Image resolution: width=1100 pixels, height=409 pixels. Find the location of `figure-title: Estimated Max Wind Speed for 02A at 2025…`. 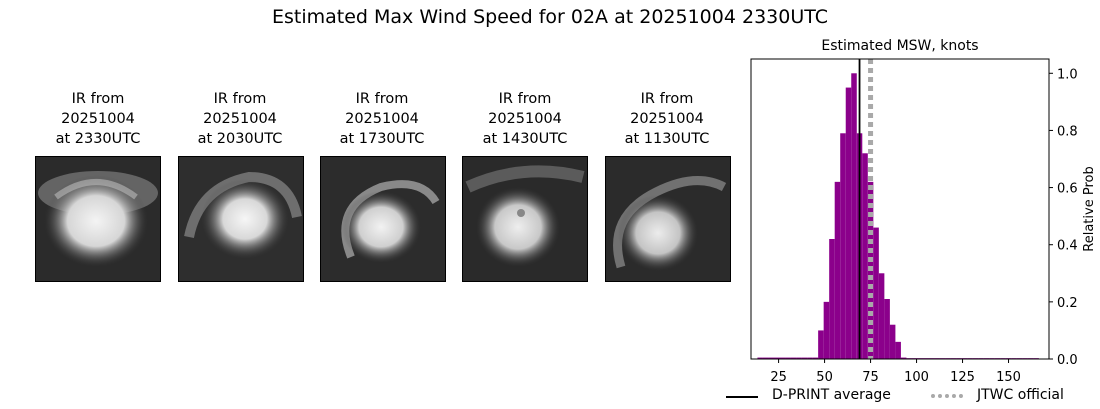

figure-title: Estimated Max Wind Speed for 02A at 2025… is located at coordinates (549, 17).